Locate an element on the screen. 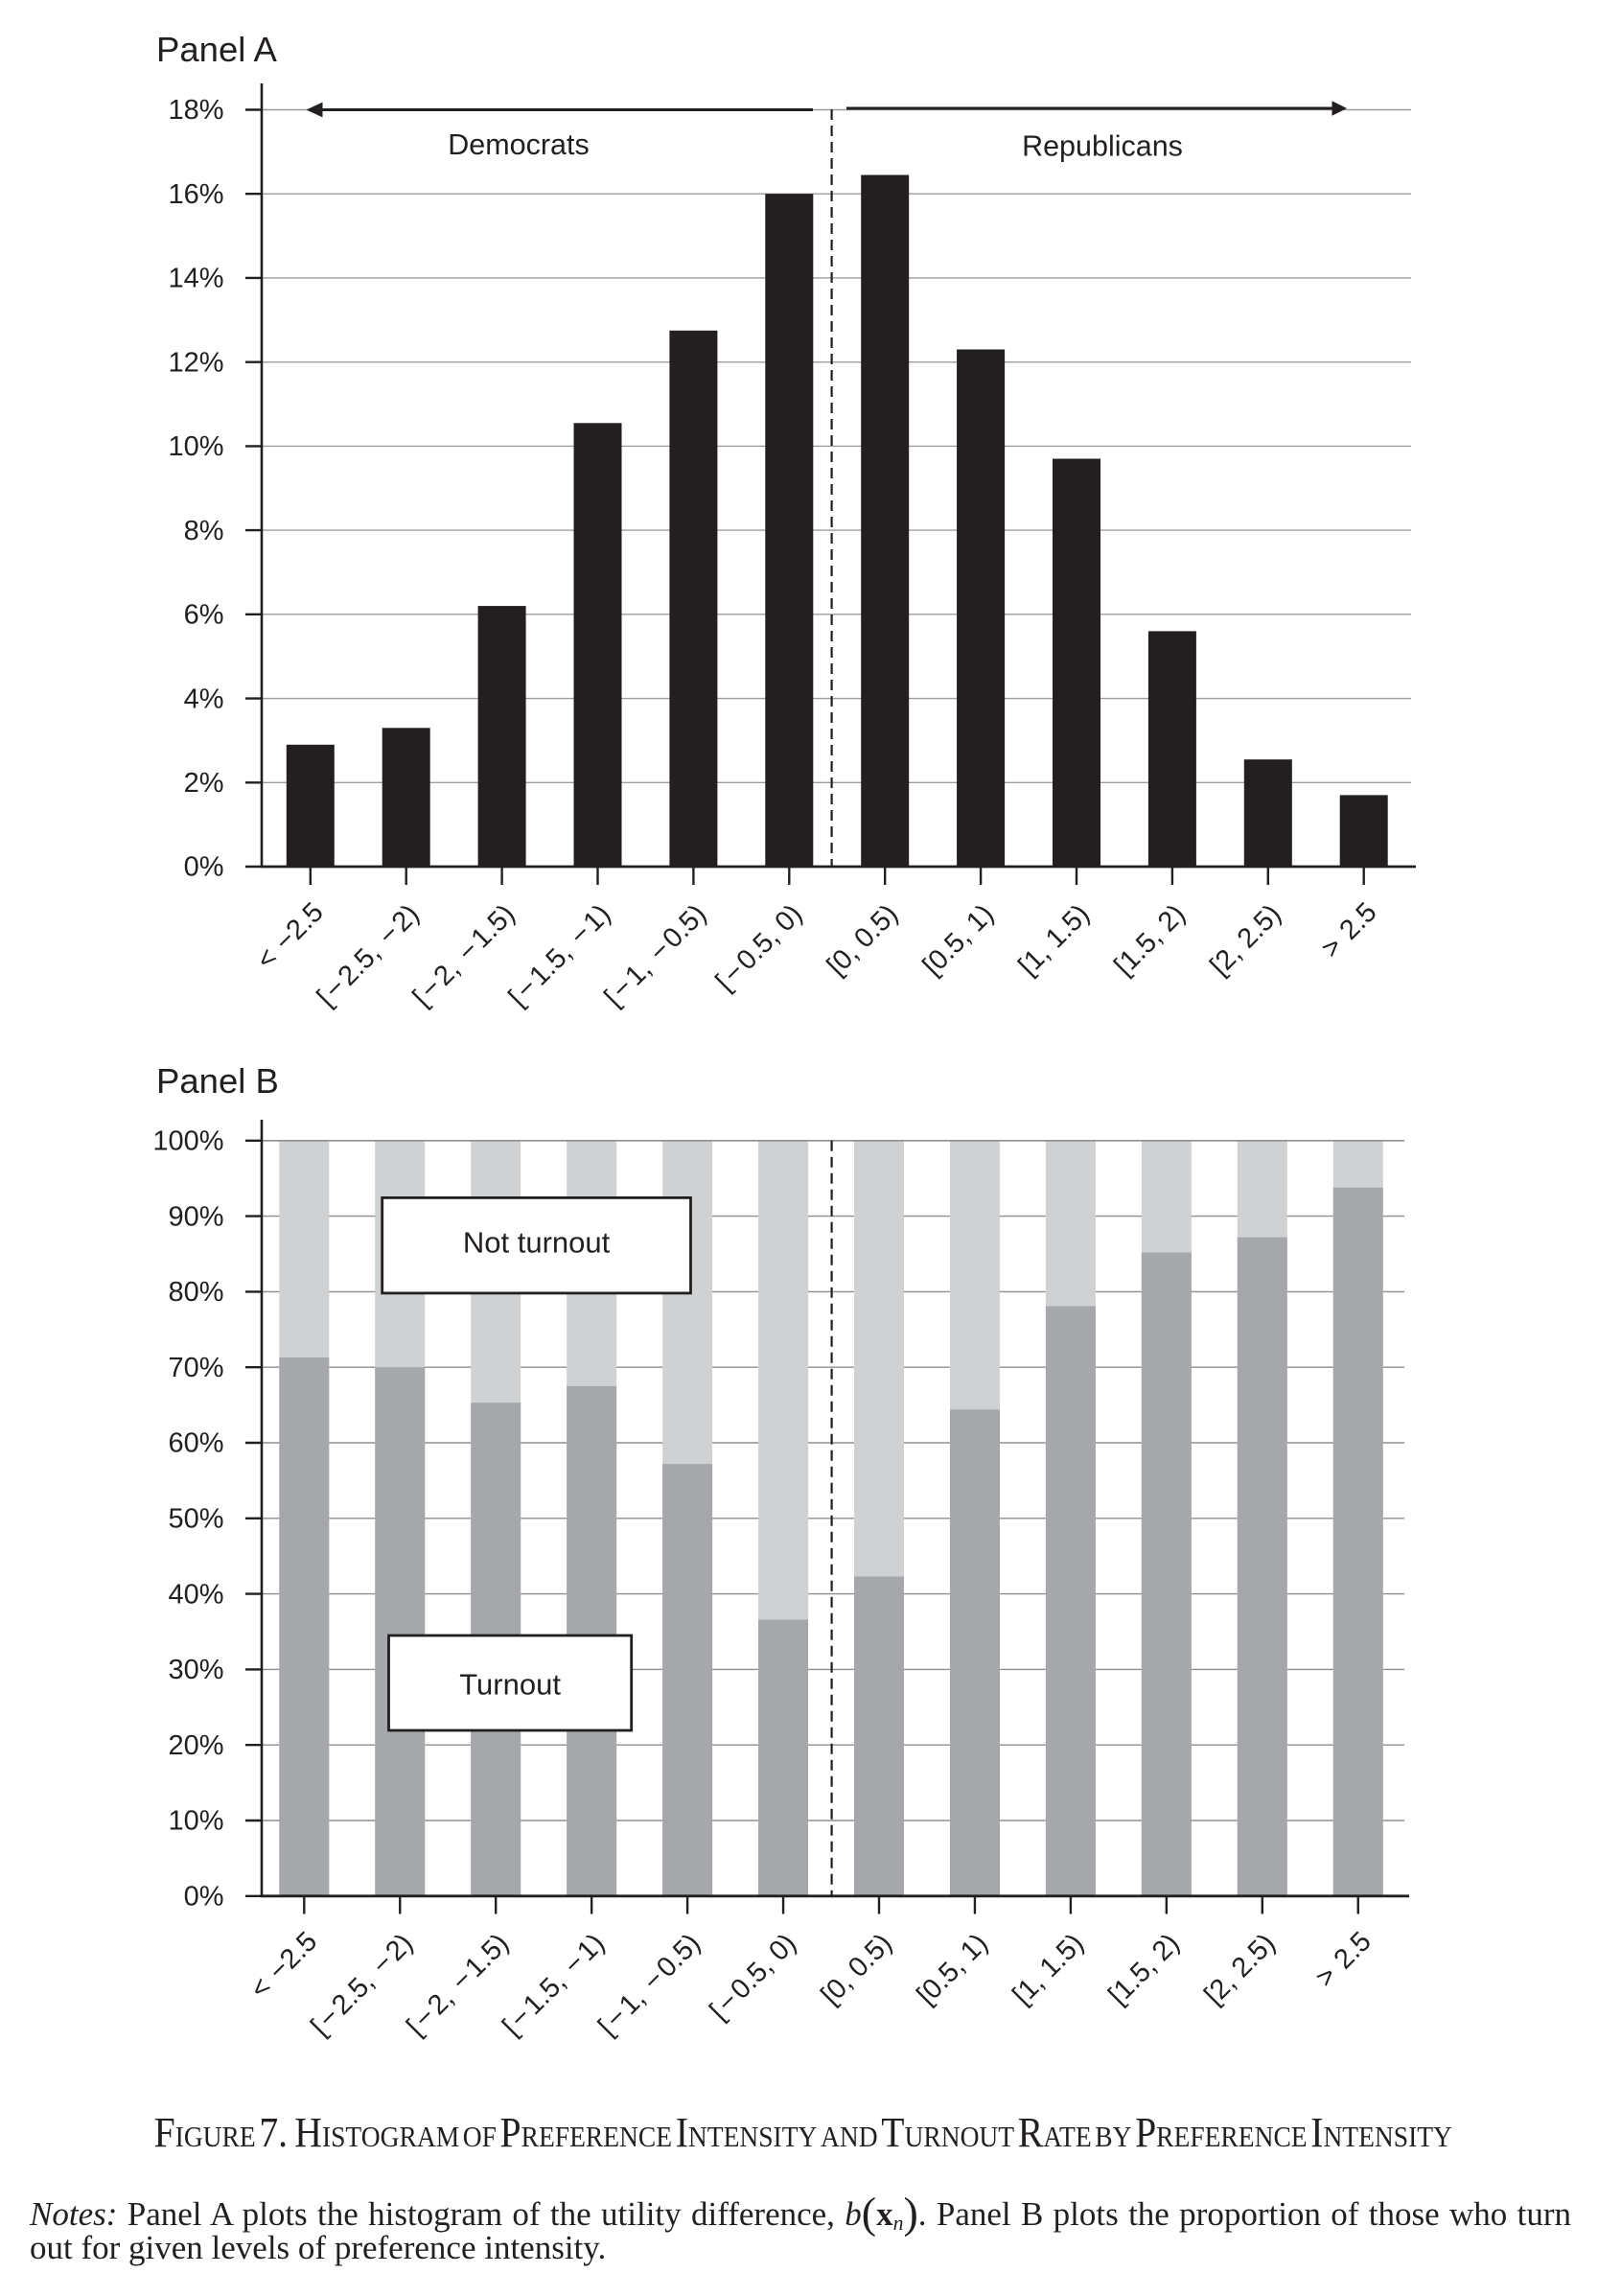  svg-text: Turnout is located at coordinates (510, 1685).